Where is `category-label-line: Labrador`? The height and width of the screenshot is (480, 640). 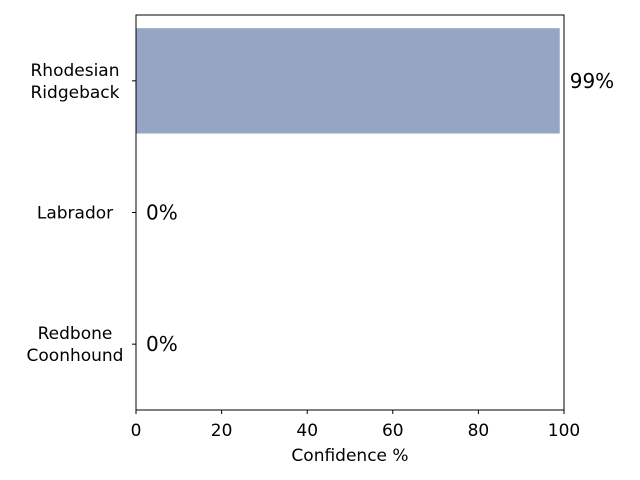 category-label-line: Labrador is located at coordinates (75, 214).